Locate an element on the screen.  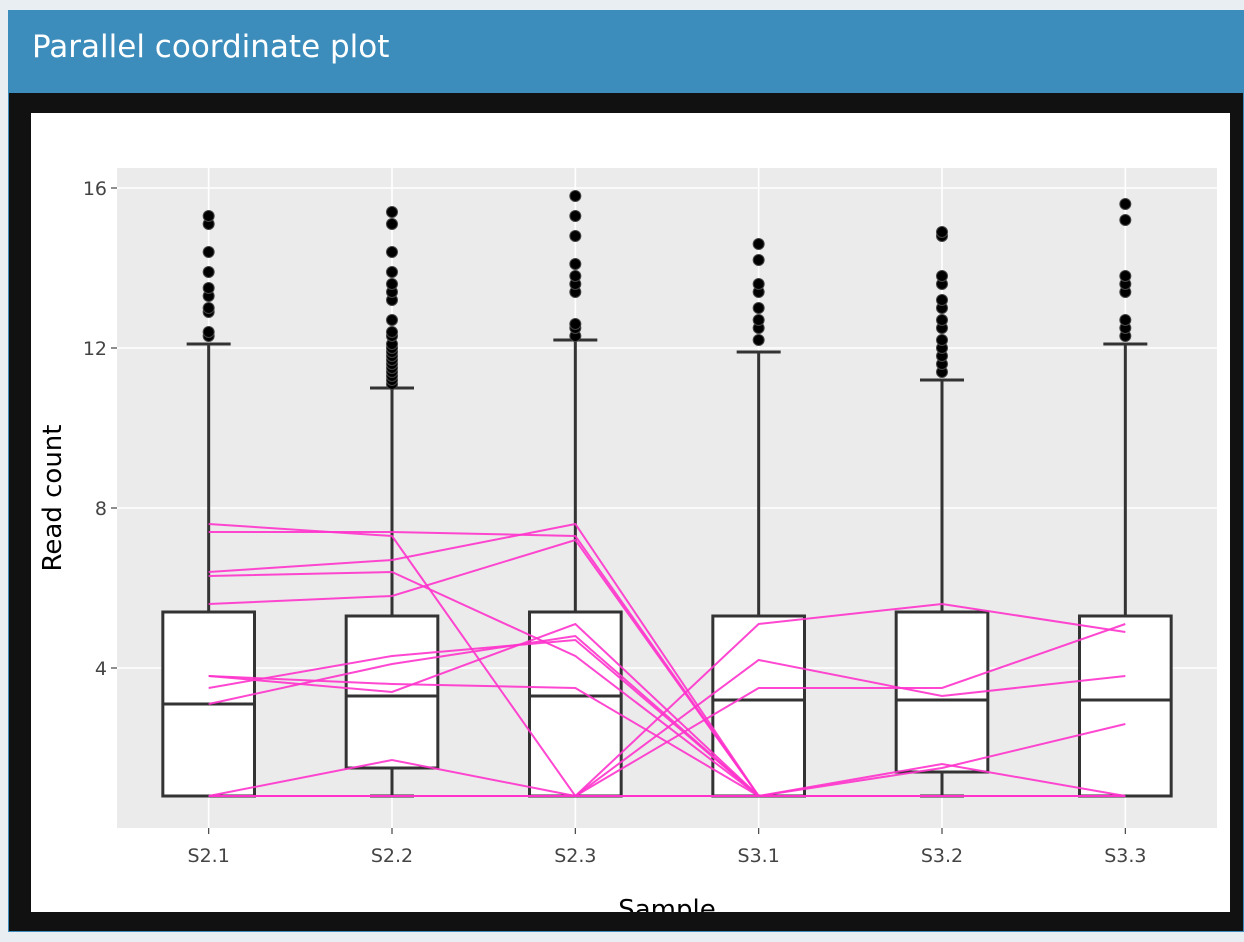
panel-title: Parallel coordinate plot is located at coordinates (211, 47).